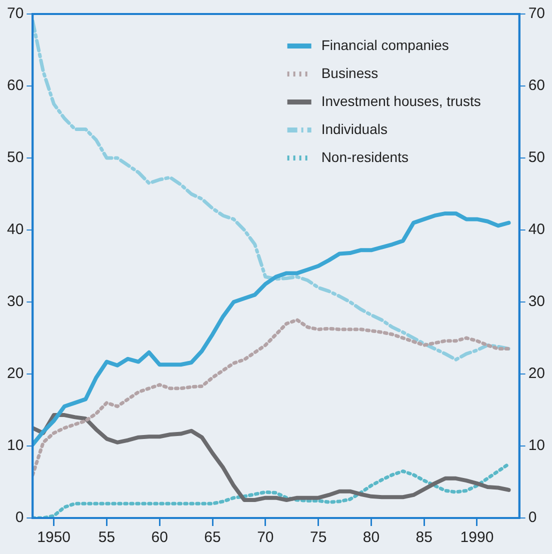  Describe the element at coordinates (532, 517) in the screenshot. I see `y2-tick-label: 0` at that location.